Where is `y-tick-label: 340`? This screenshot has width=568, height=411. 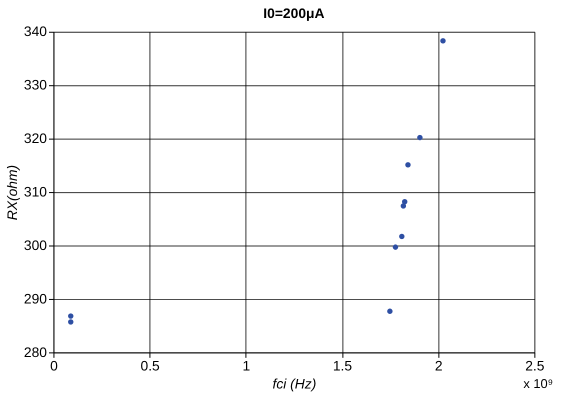
y-tick-label: 340 is located at coordinates (36, 31).